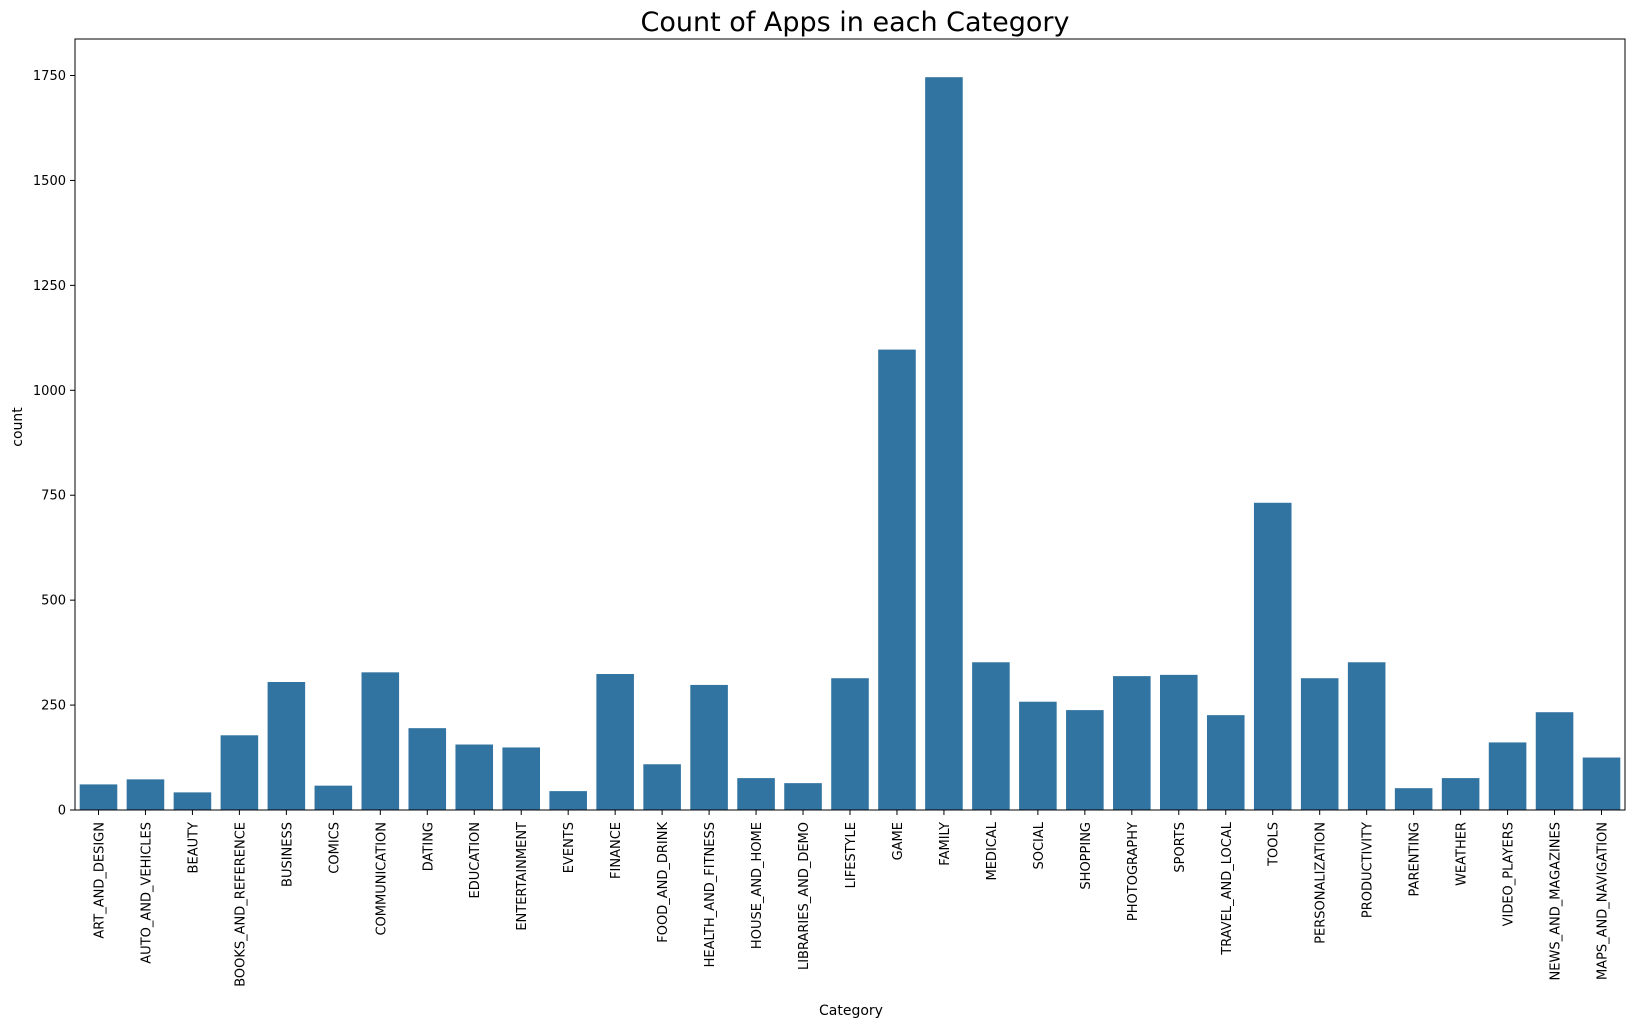 This screenshot has width=1634, height=1029. What do you see at coordinates (99, 880) in the screenshot?
I see `x-tick-label: ART_AND_DESIGN` at bounding box center [99, 880].